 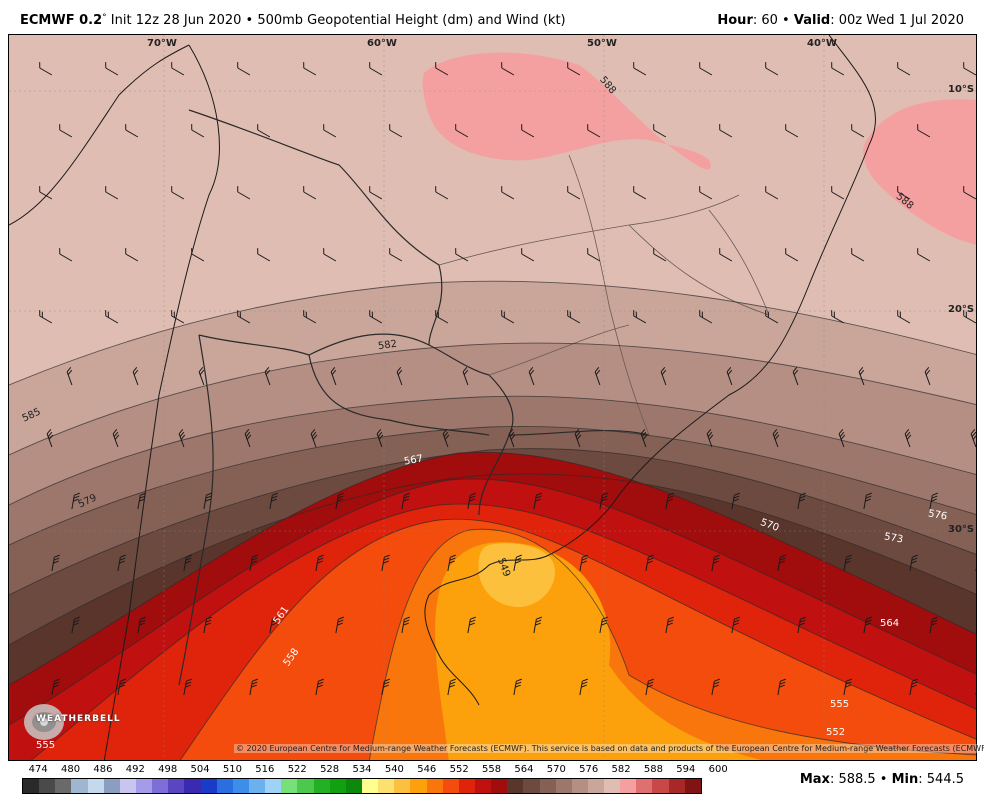 What do you see at coordinates (103, 769) in the screenshot?
I see `colorbar-label: 486` at bounding box center [103, 769].